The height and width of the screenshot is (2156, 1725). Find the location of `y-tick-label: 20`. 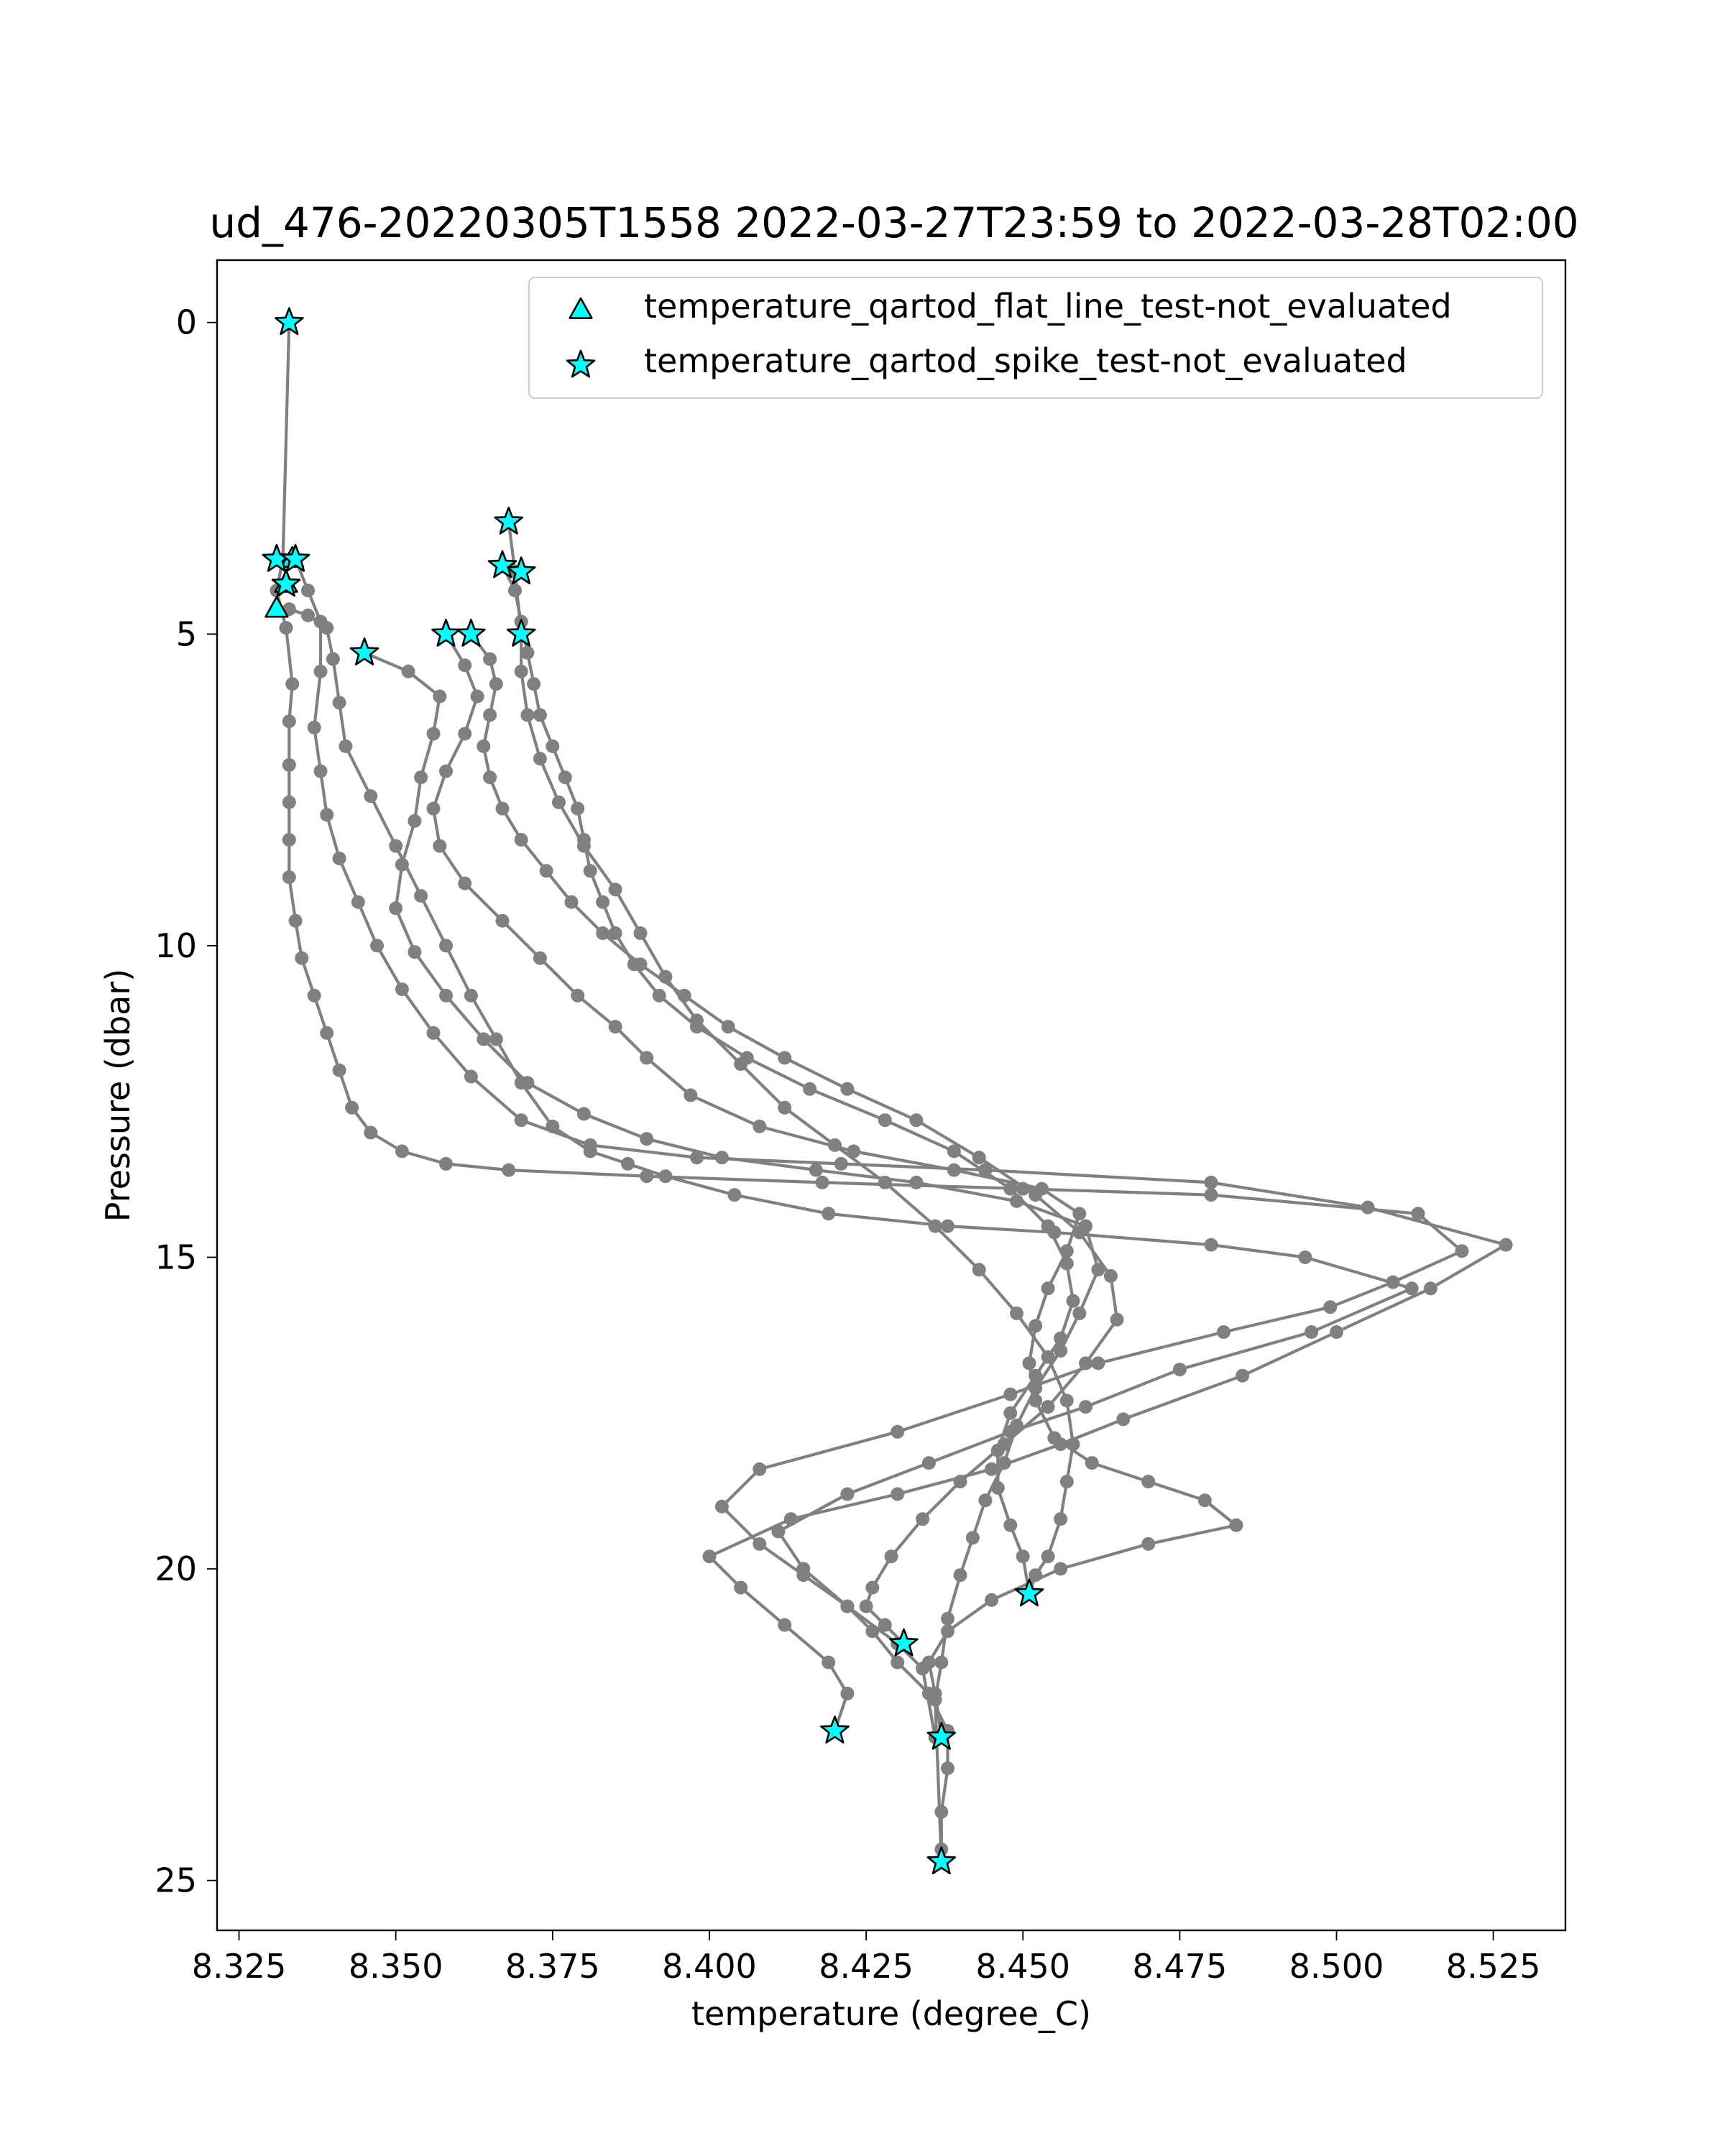

y-tick-label: 20 is located at coordinates (176, 1568).